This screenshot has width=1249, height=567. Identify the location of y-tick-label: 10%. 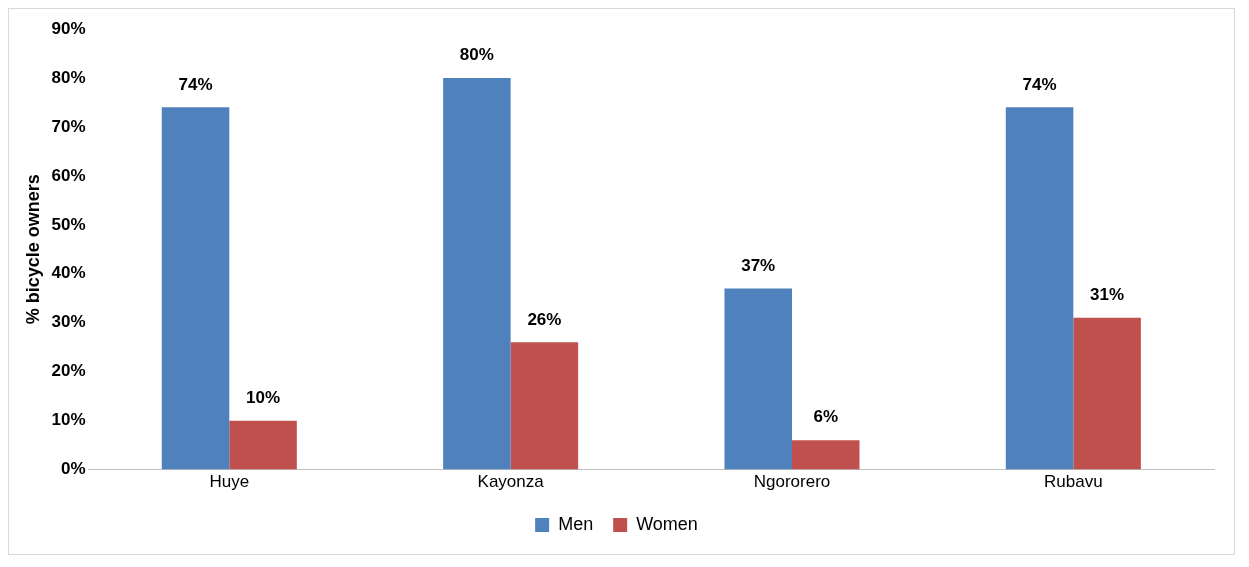
(68, 420).